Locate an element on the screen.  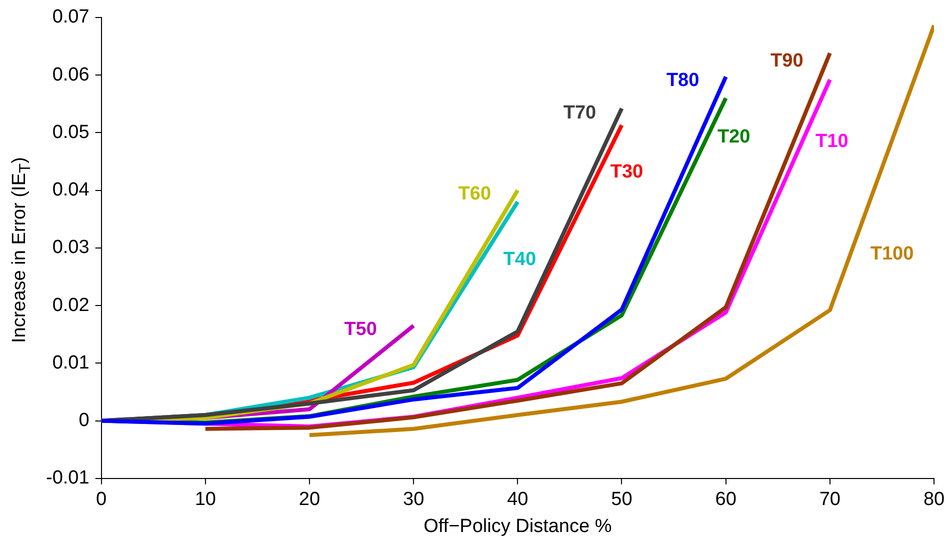
x-tick-label: 50 is located at coordinates (621, 499).